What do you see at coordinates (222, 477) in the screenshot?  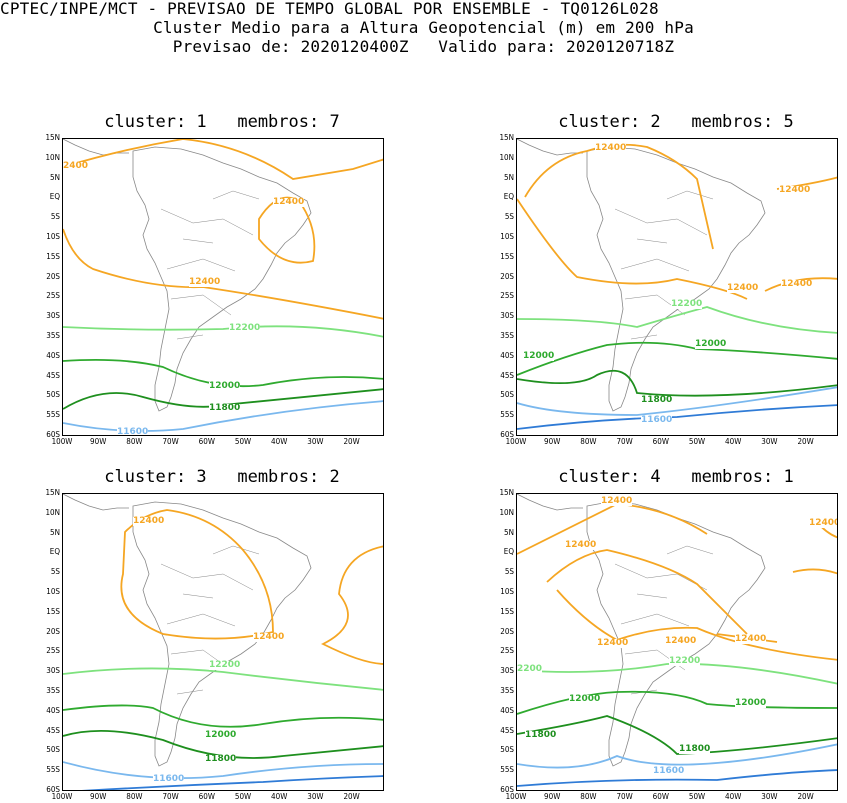 I see `panel-title: cluster: 3 membros: 2` at bounding box center [222, 477].